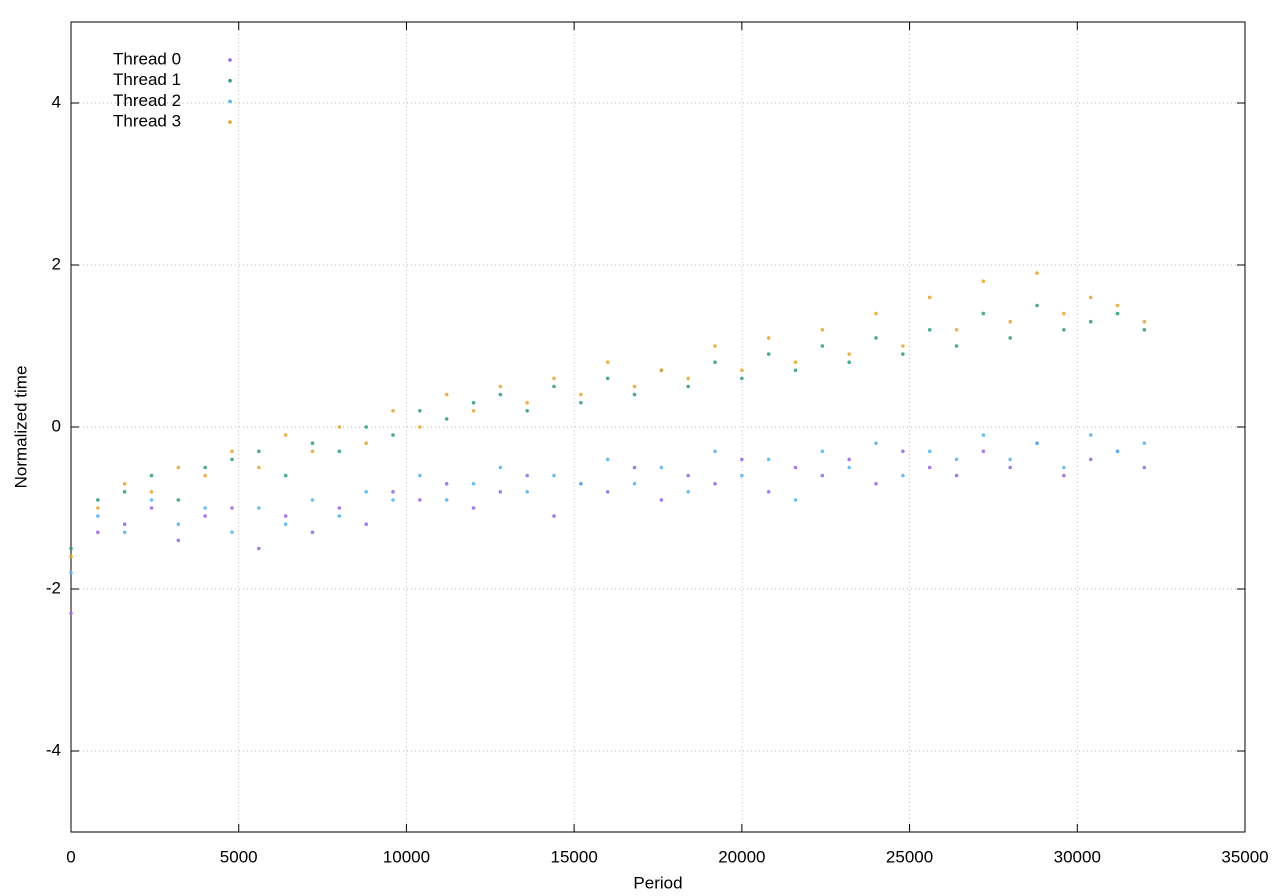 The width and height of the screenshot is (1280, 896). What do you see at coordinates (147, 121) in the screenshot?
I see `legend-label: Thread 3` at bounding box center [147, 121].